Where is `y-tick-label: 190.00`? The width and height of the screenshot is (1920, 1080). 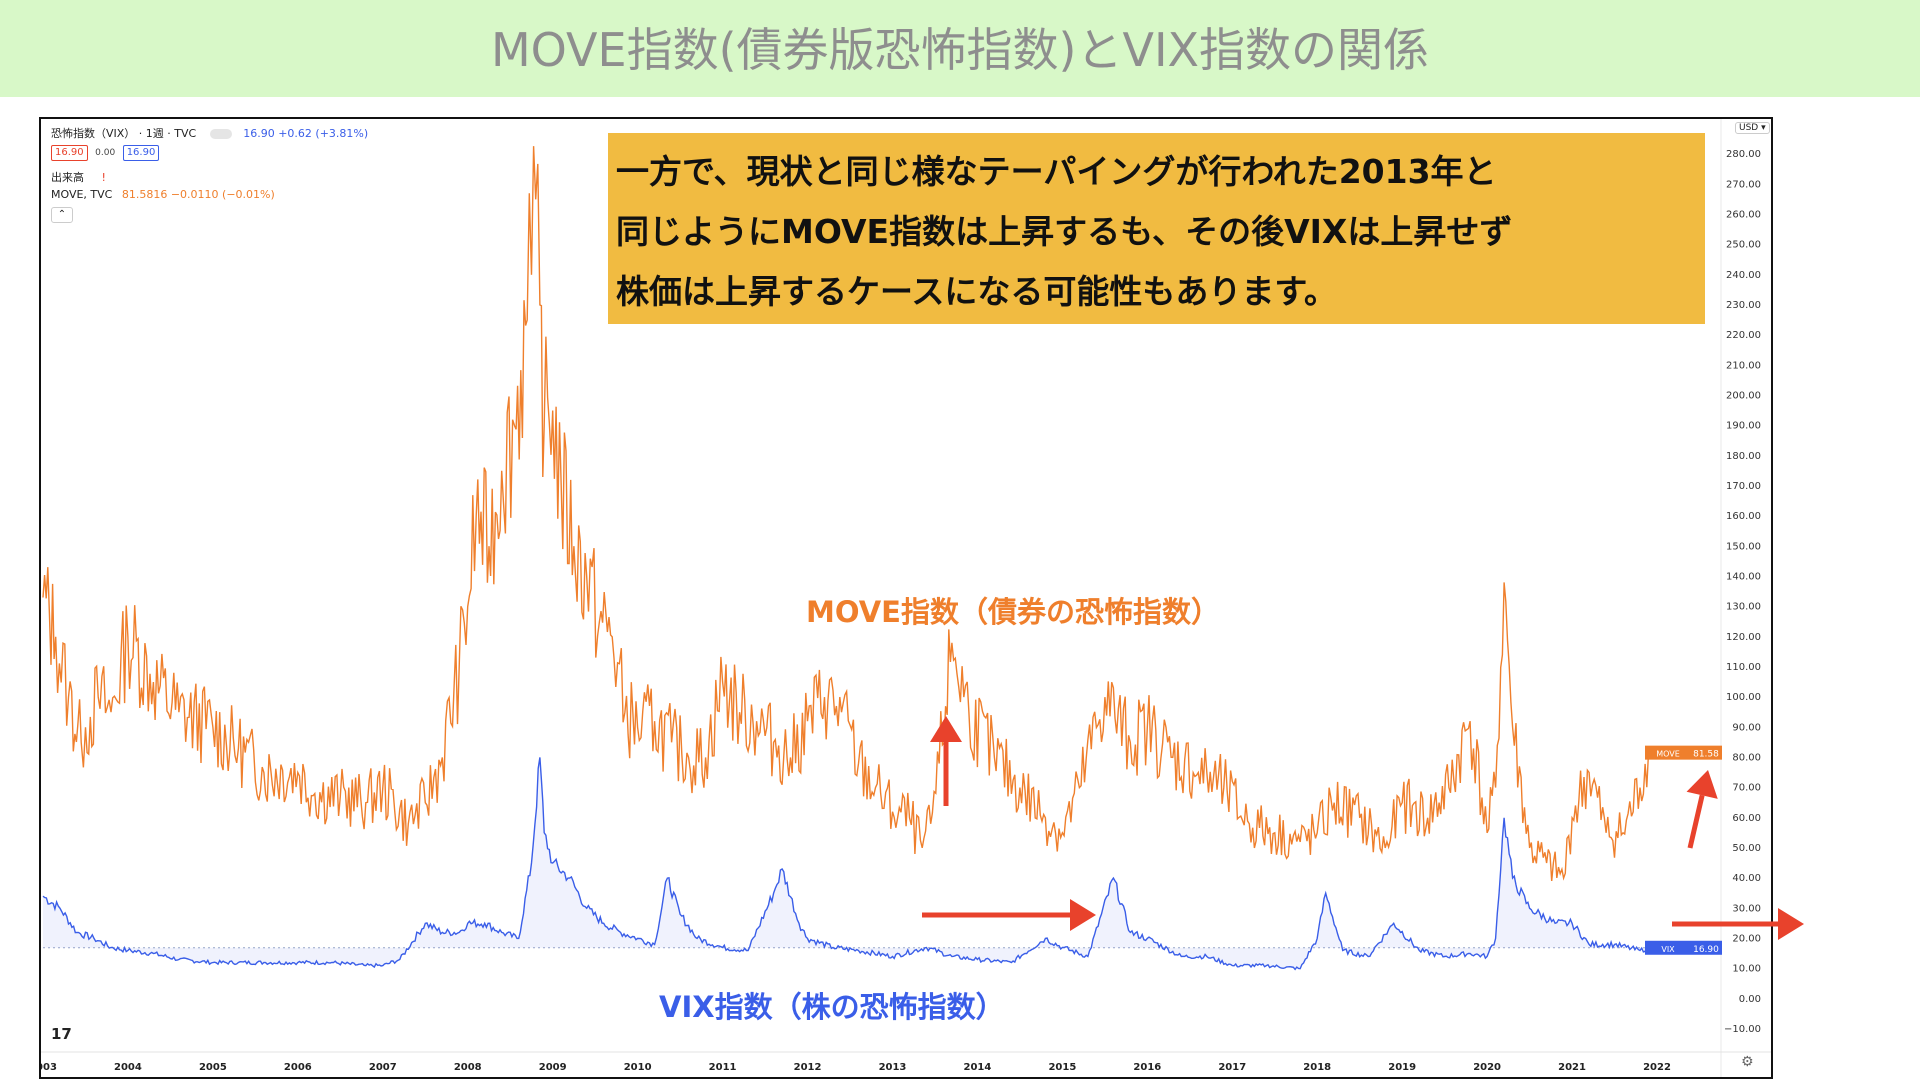
y-tick-label: 190.00 is located at coordinates (1743, 426).